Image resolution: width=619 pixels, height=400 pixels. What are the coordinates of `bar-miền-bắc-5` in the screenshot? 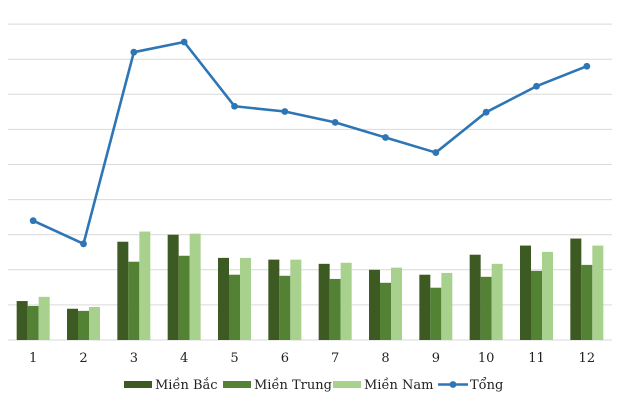 It's located at (223, 298).